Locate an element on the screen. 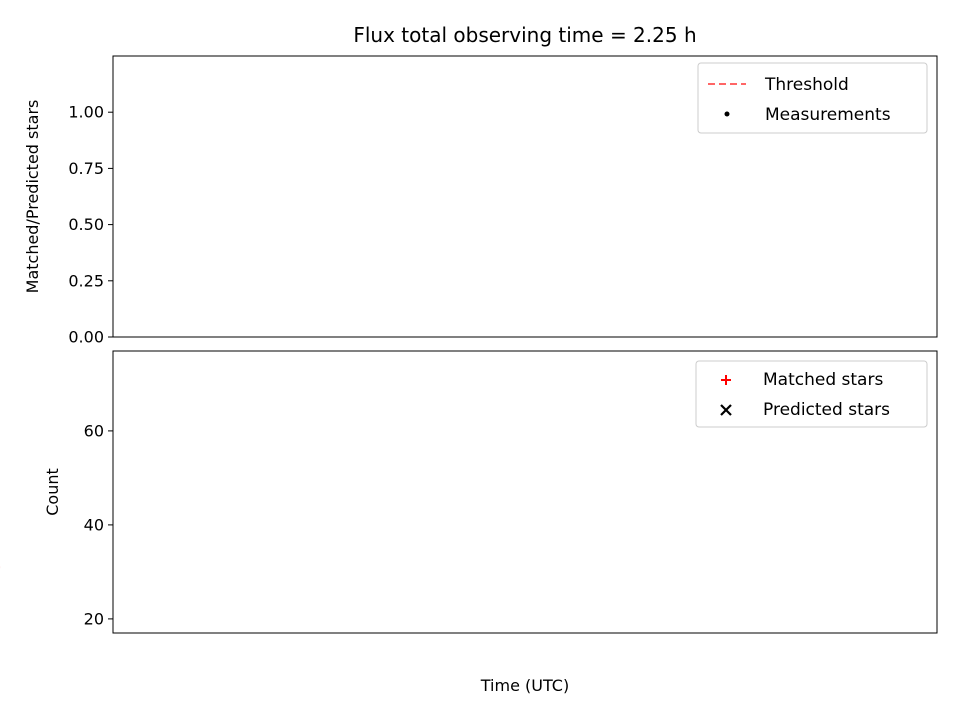 This screenshot has height=720, width=960. top-legend: Threshold Measurements is located at coordinates (812, 98).